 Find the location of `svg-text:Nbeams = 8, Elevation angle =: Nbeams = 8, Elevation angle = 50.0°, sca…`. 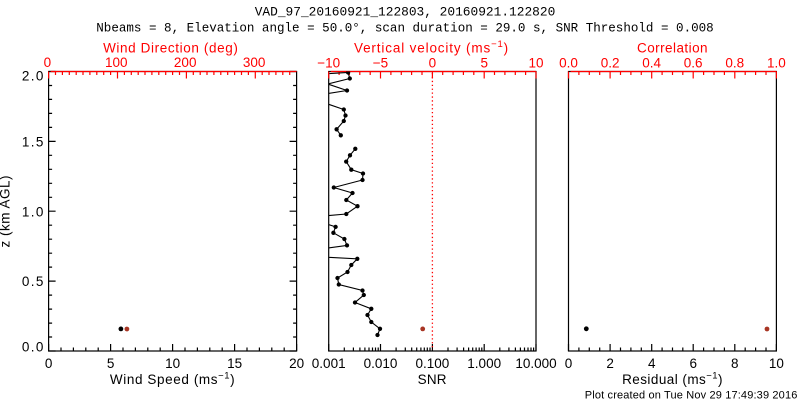

svg-text:Nbeams = 8, Elevation angle =: Nbeams = 8, Elevation angle = 50.0°, sca… is located at coordinates (404, 28).